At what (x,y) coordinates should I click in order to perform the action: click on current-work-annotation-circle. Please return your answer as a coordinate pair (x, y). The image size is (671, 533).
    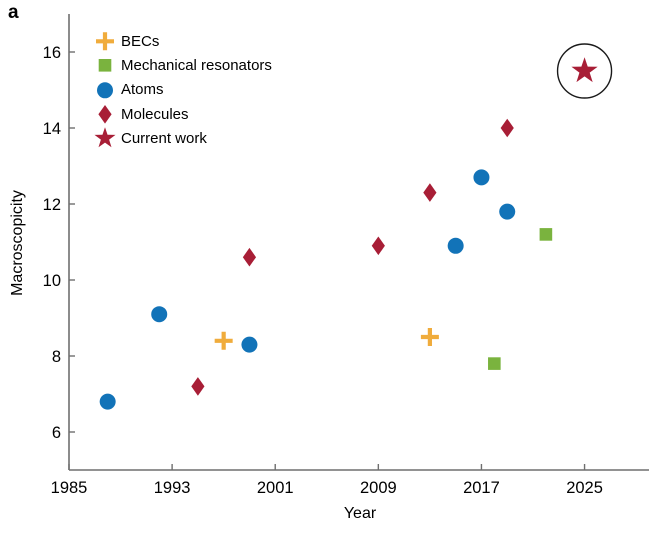
    Looking at the image, I should click on (584, 71).